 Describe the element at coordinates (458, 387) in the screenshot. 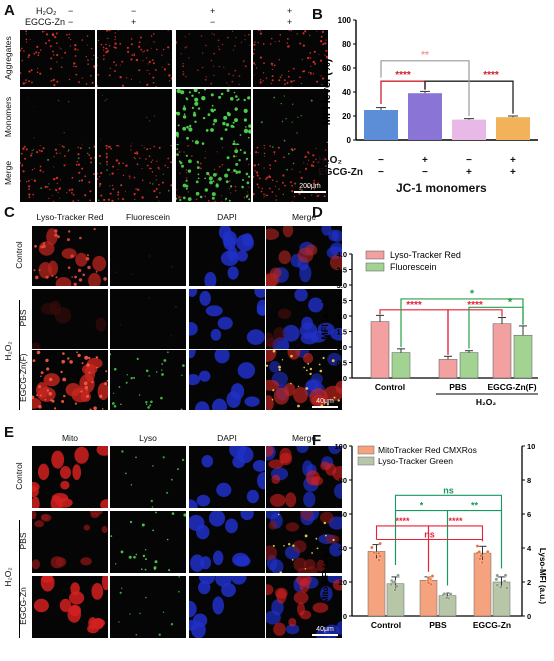

I see `x-tick-label: PBS` at that location.